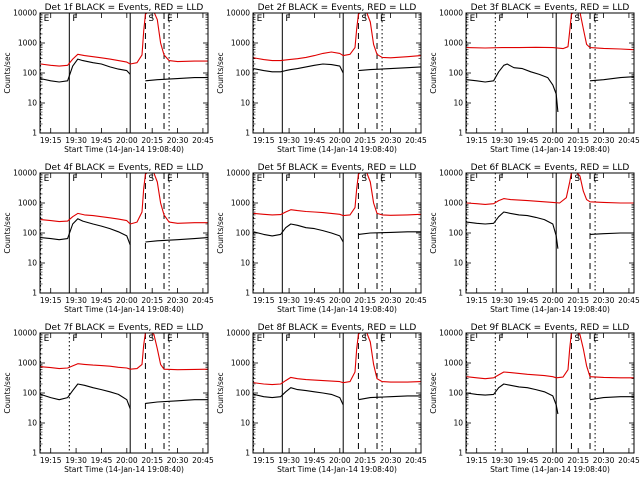 The width and height of the screenshot is (640, 480). Describe the element at coordinates (550, 328) in the screenshot. I see `chart-title: Det 9f BLACK = Events, RED = LLD` at that location.